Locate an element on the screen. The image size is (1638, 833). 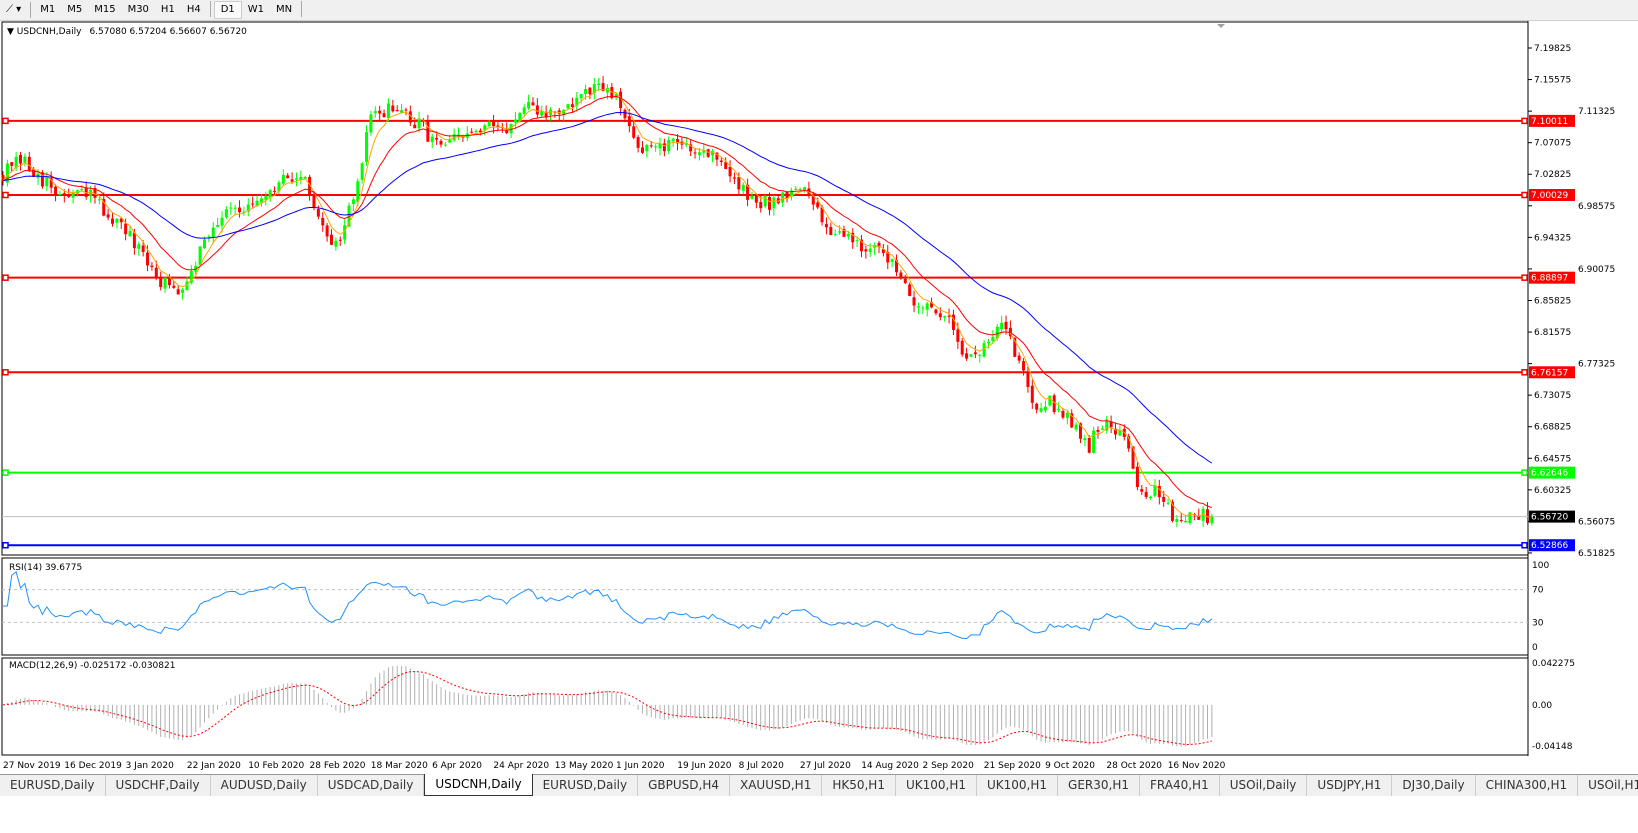
price-tick-label: 6.73075 is located at coordinates (1552, 396).